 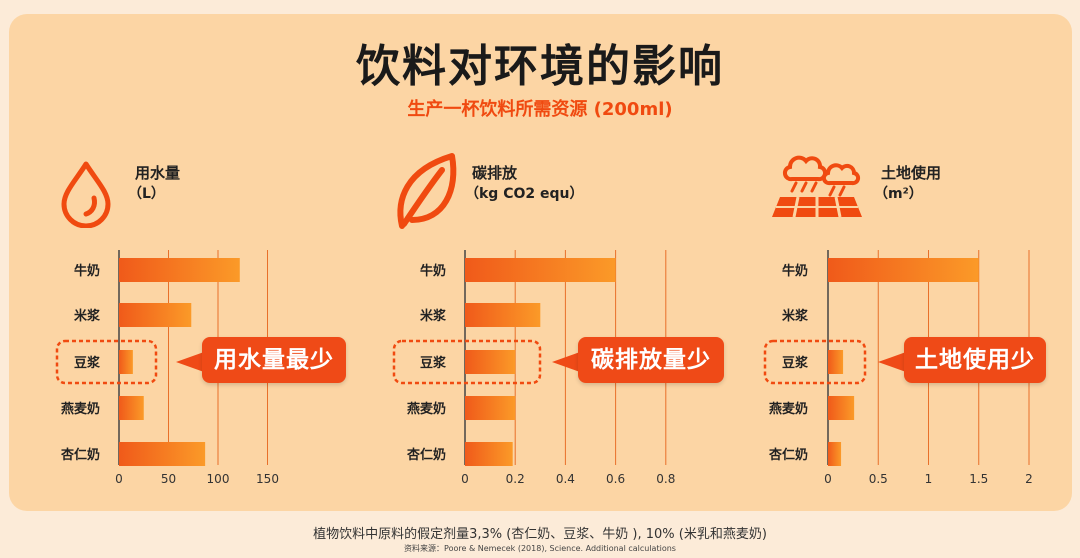 What do you see at coordinates (898, 194) in the screenshot?
I see `land-metric-unit: （m²）` at bounding box center [898, 194].